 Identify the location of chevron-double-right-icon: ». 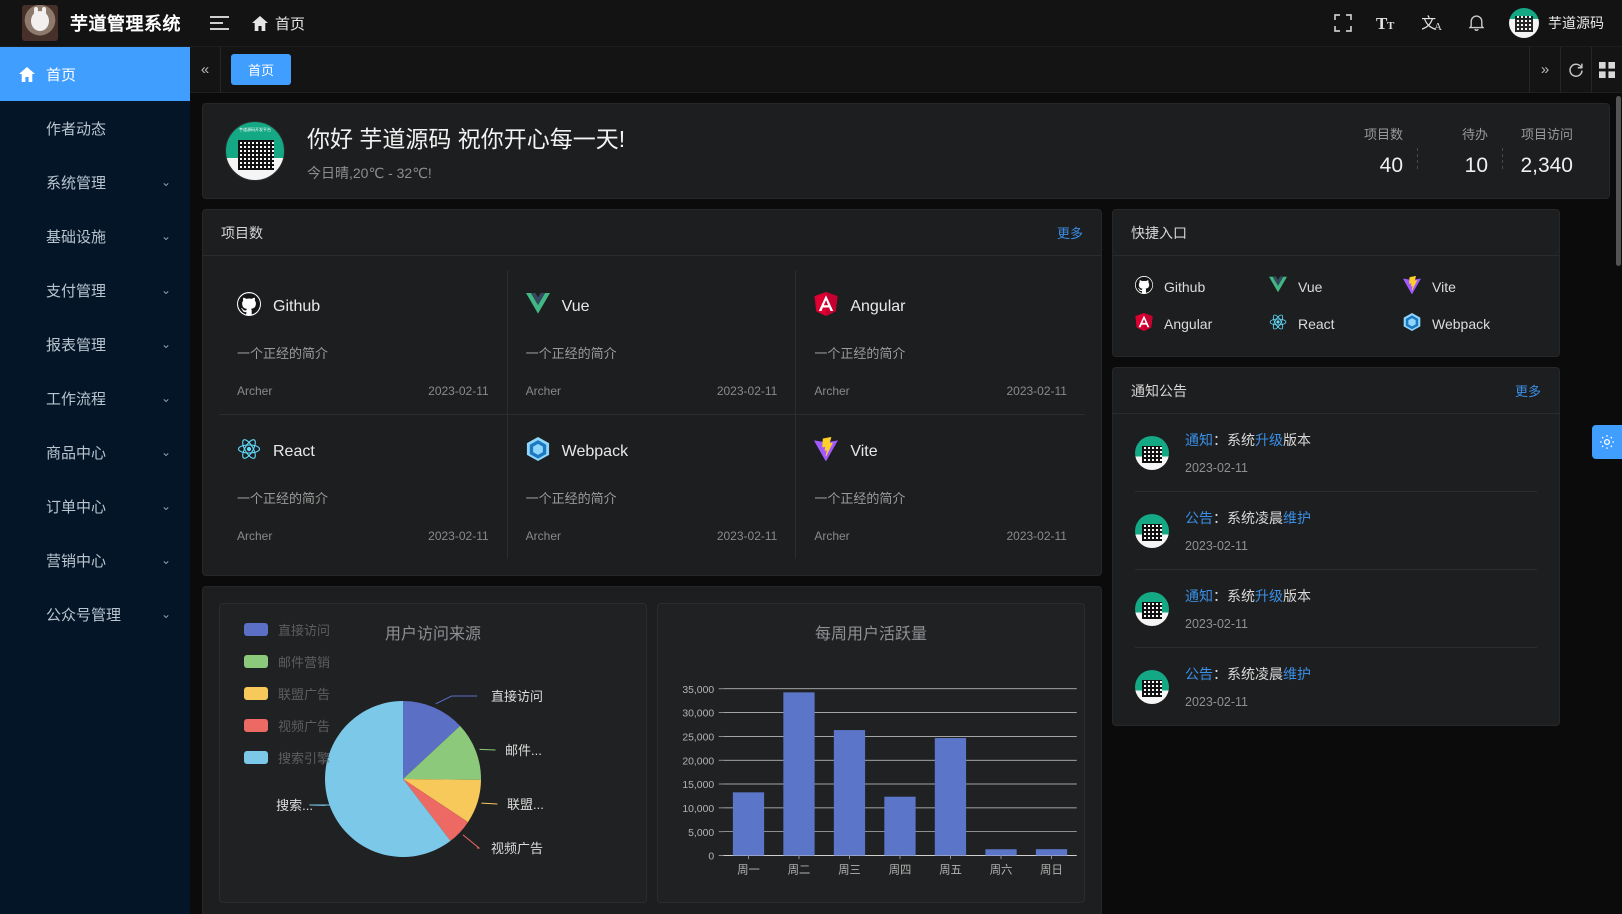
(1544, 69).